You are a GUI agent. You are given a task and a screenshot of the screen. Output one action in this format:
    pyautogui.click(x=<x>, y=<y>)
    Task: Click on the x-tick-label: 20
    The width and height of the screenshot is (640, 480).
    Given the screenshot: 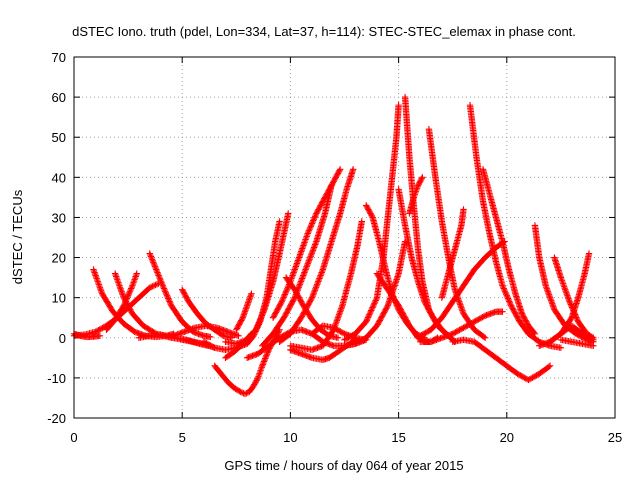 What is the action you would take?
    pyautogui.click(x=507, y=437)
    